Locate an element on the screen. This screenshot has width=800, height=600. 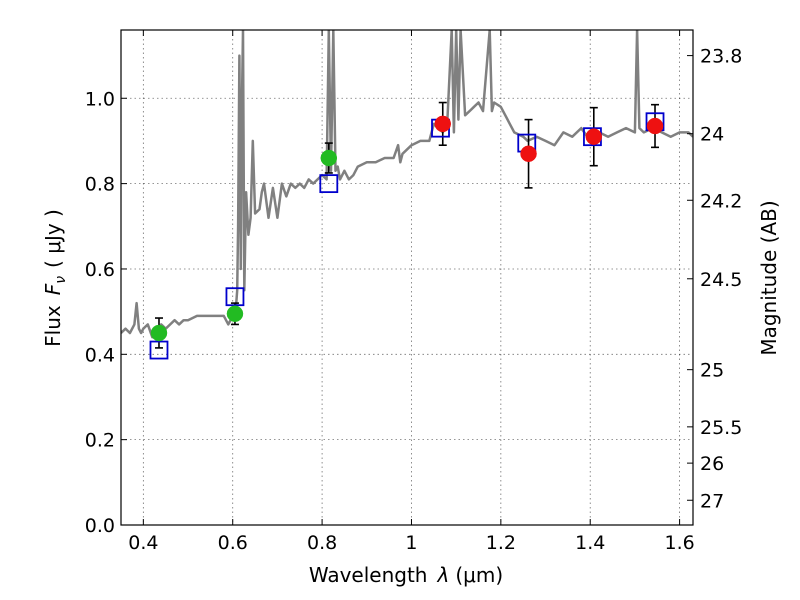
x-tick-label: 0.6 is located at coordinates (233, 543).